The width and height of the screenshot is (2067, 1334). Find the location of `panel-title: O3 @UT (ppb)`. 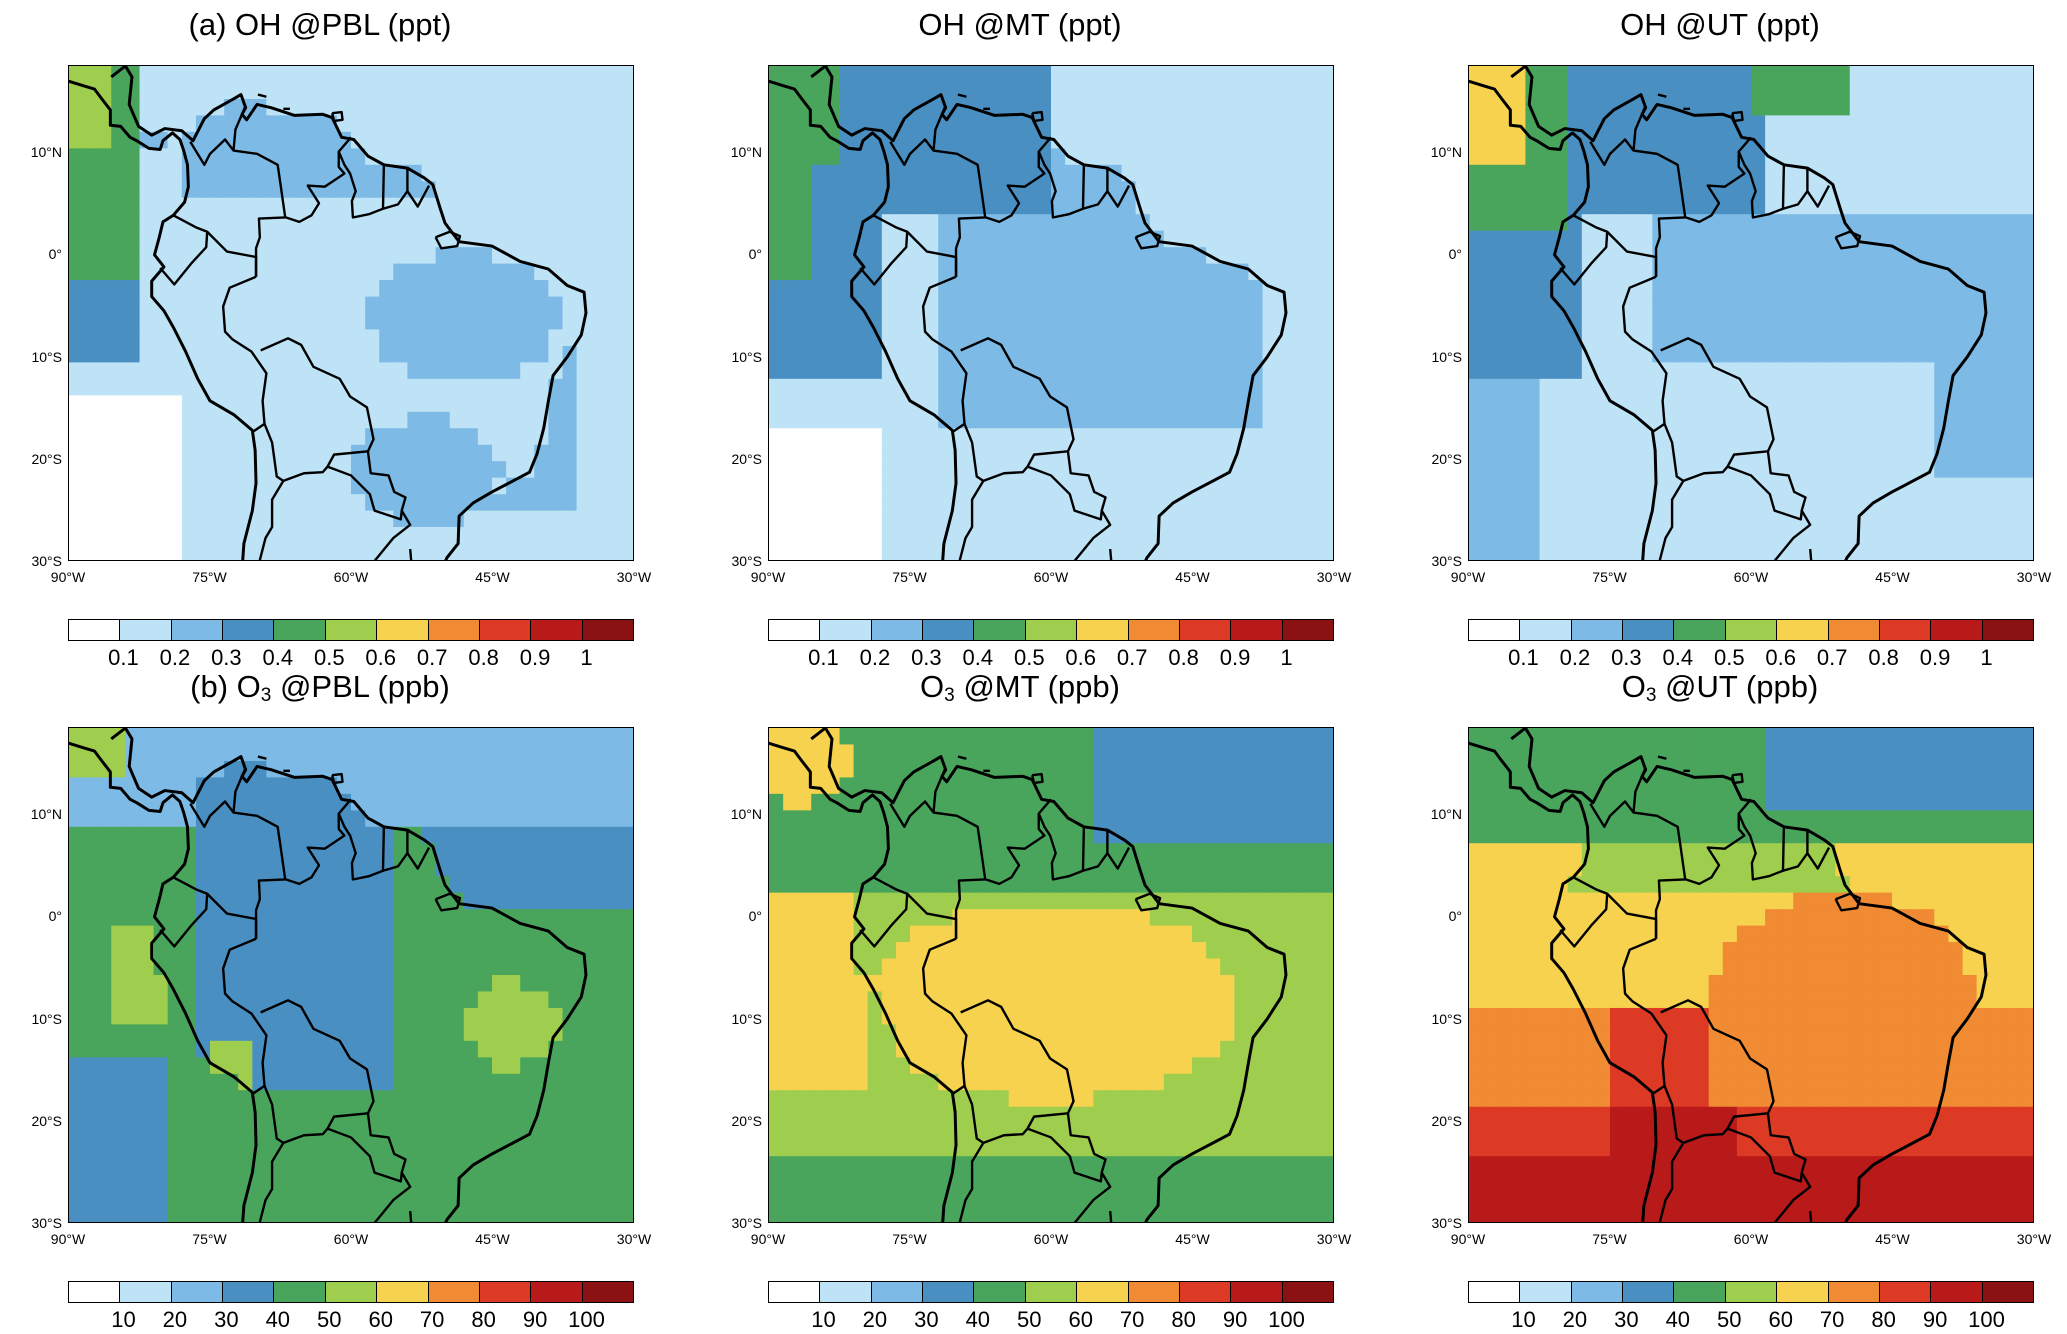

panel-title: O3 @UT (ppb) is located at coordinates (1720, 691).